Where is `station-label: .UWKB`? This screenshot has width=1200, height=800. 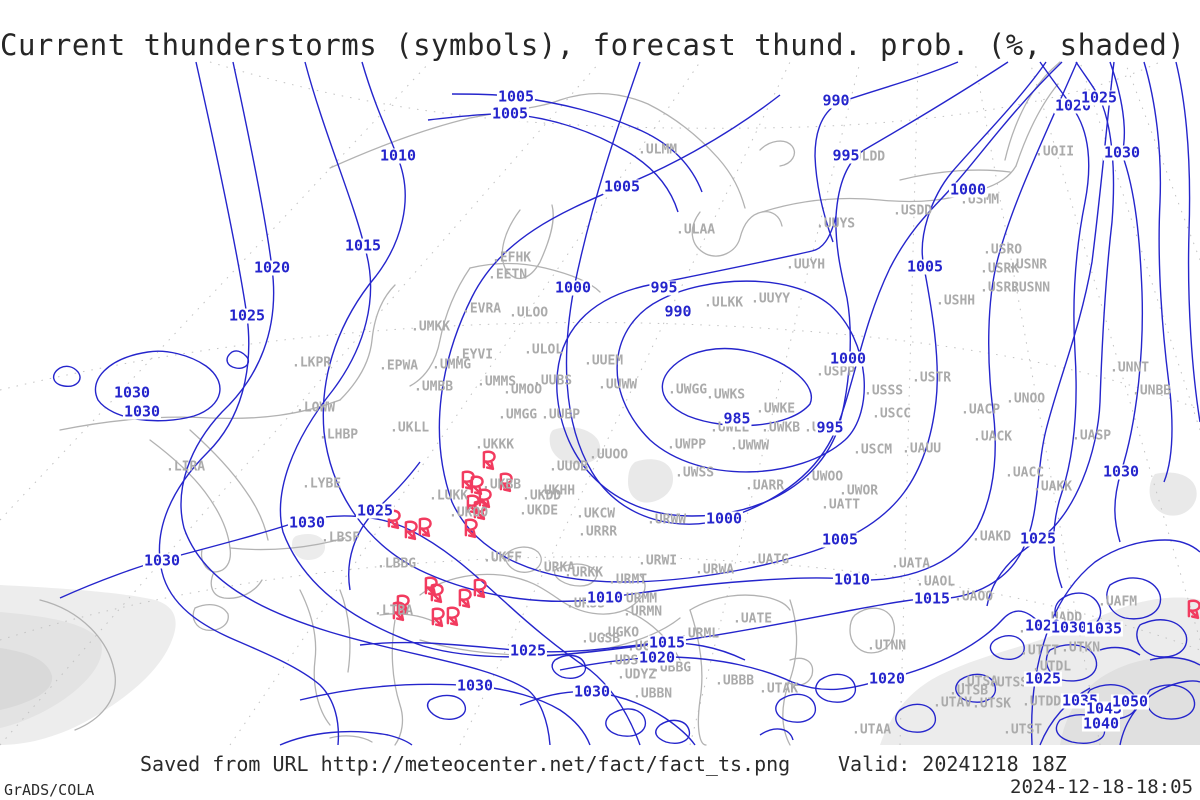
station-label: .UWKB is located at coordinates (781, 428).